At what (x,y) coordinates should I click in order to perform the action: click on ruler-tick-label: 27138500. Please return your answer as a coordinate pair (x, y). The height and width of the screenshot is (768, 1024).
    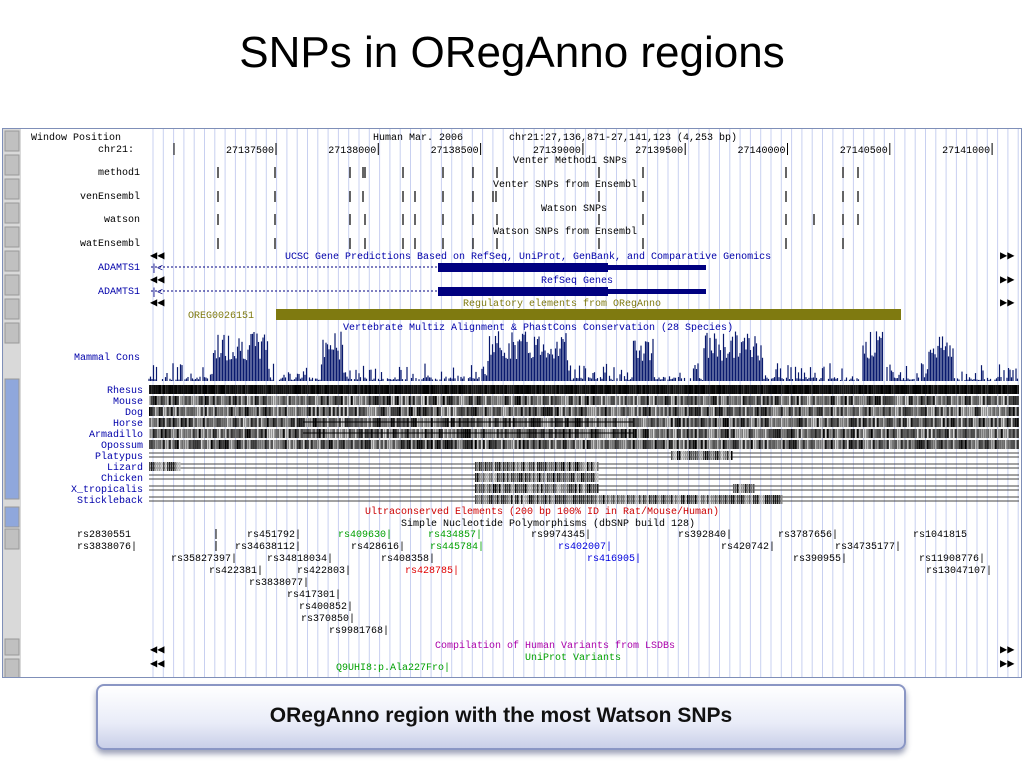
    Looking at the image, I should click on (455, 151).